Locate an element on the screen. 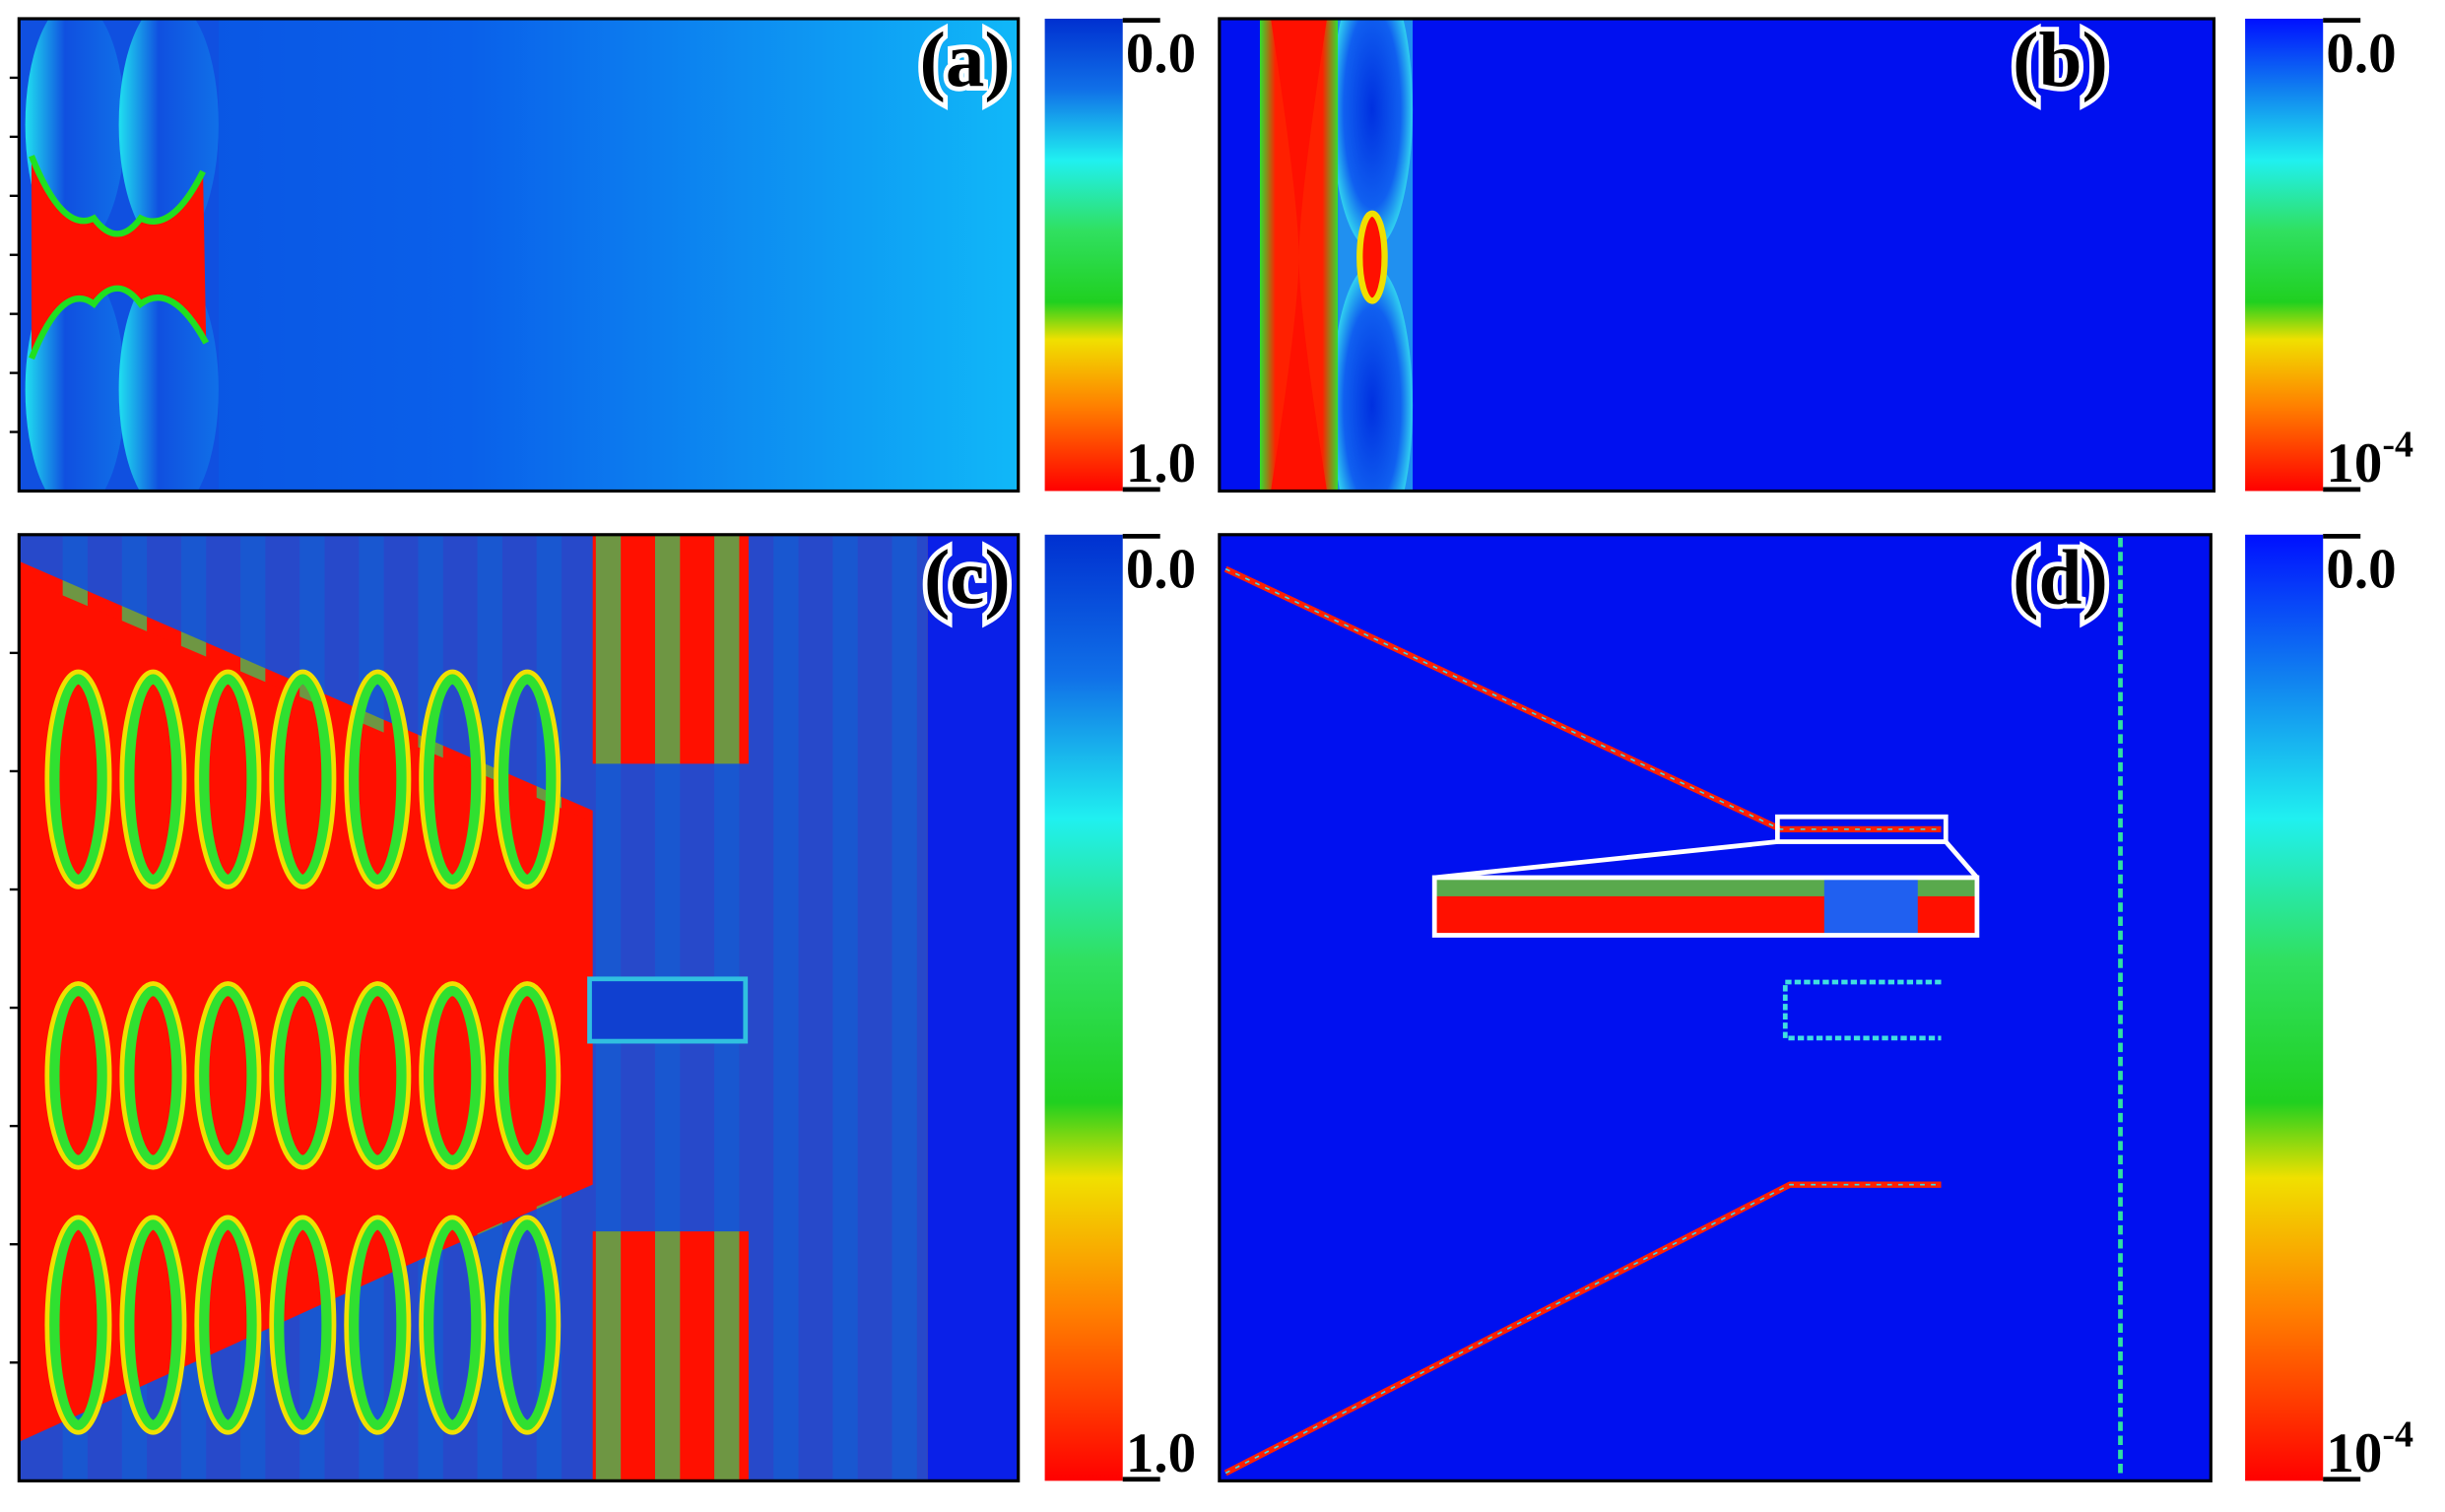  heatmap-b is located at coordinates (1717, 255).